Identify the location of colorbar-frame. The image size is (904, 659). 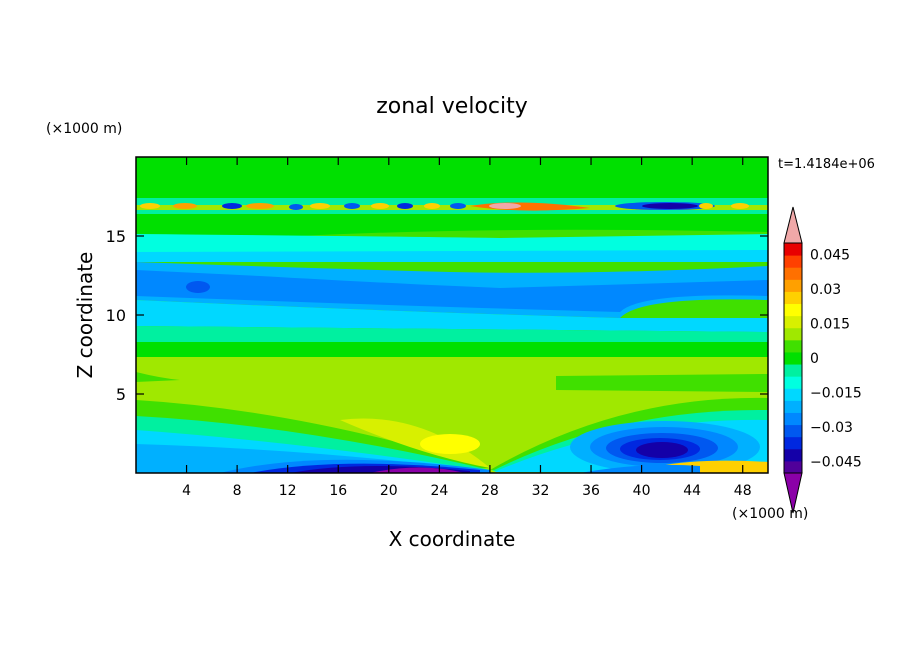
(793, 358).